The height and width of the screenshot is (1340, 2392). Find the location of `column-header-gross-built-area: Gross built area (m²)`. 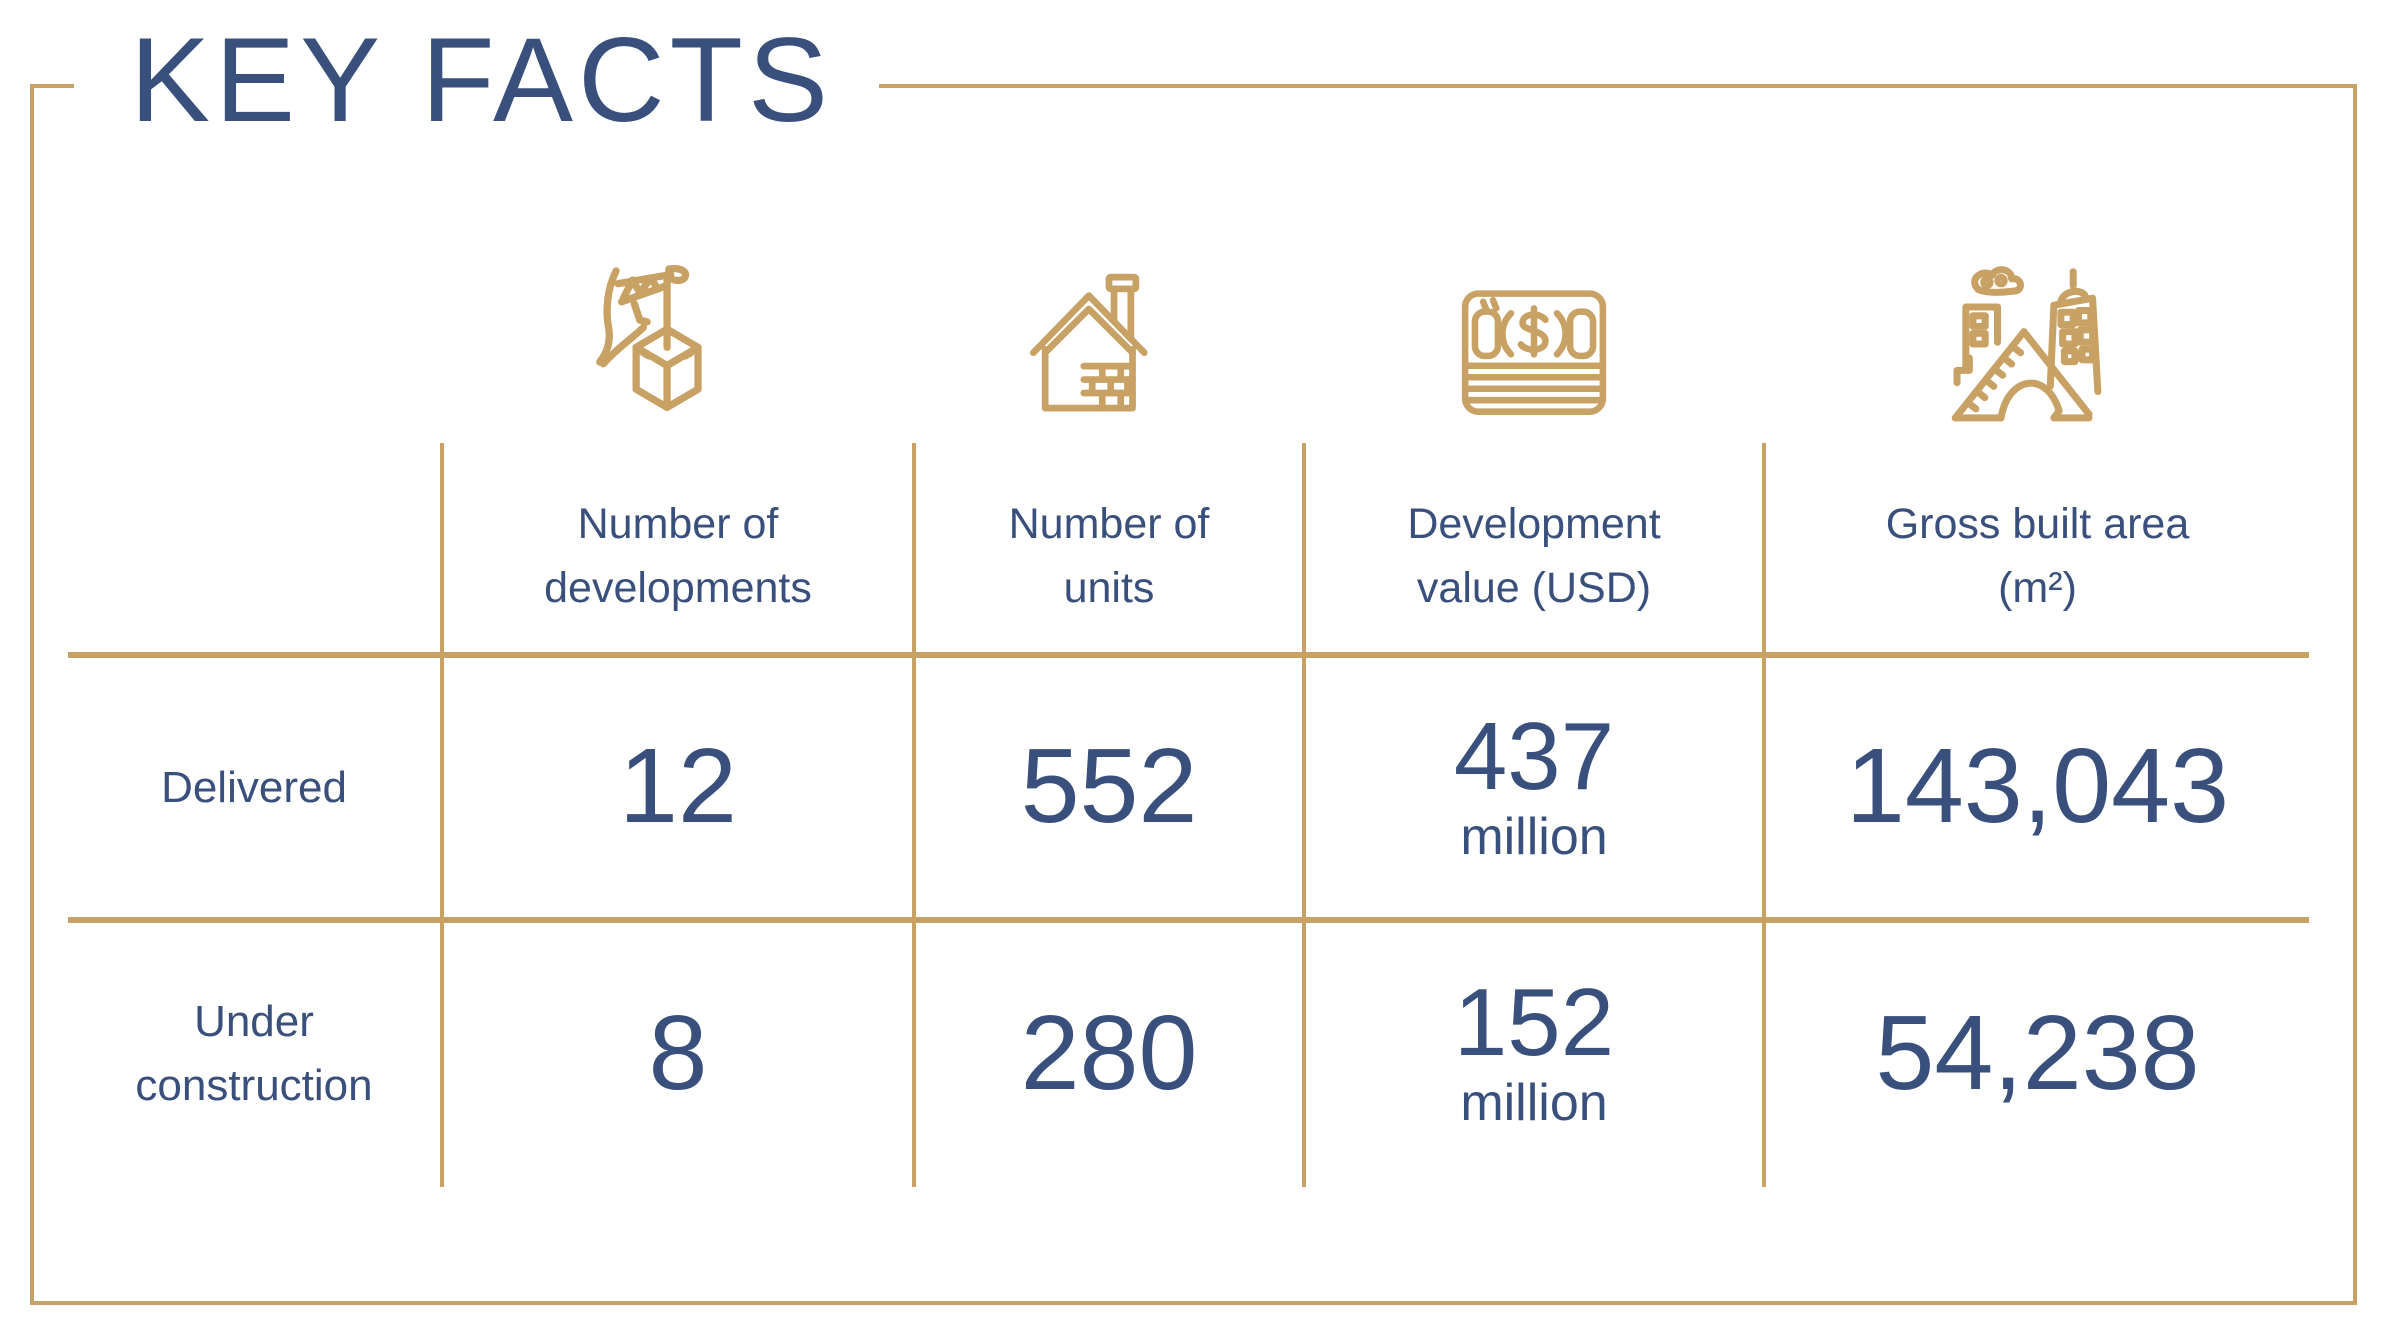

column-header-gross-built-area: Gross built area (m²) is located at coordinates (2037, 556).